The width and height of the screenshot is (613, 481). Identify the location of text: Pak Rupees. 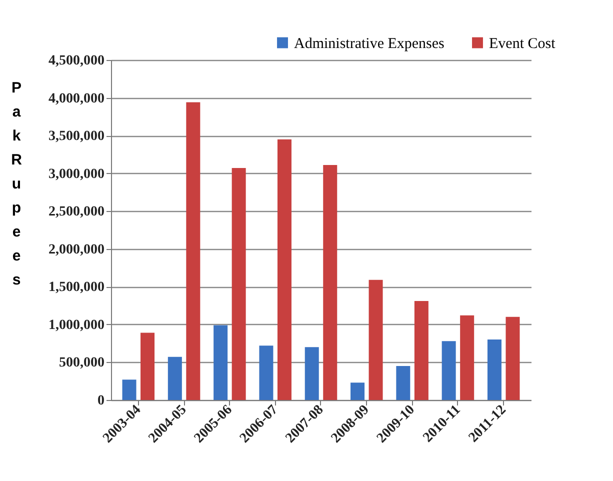
(16, 184).